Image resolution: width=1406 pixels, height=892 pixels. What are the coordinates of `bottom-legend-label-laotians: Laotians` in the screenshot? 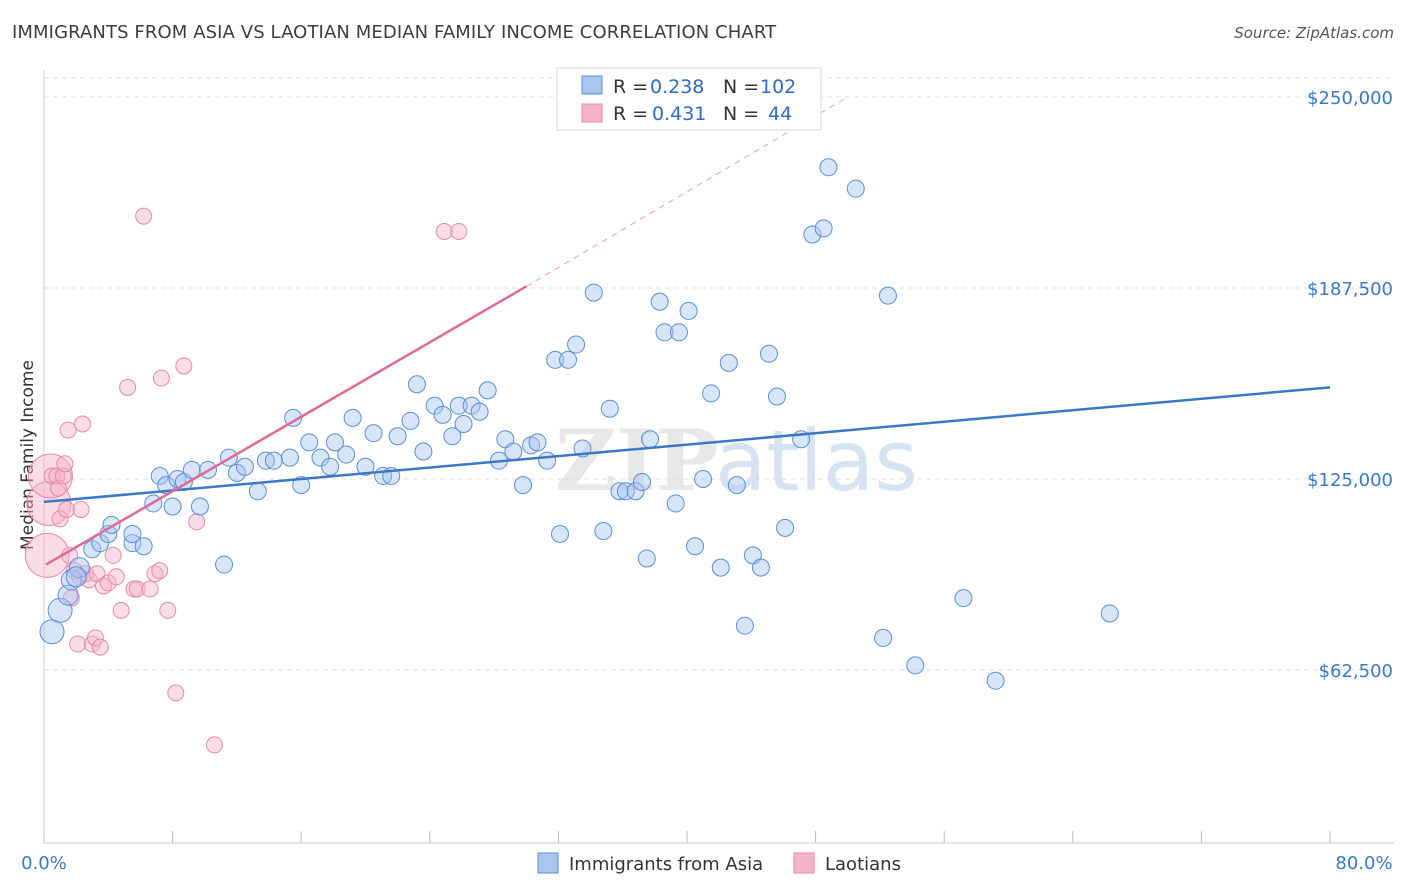 It's located at (863, 864).